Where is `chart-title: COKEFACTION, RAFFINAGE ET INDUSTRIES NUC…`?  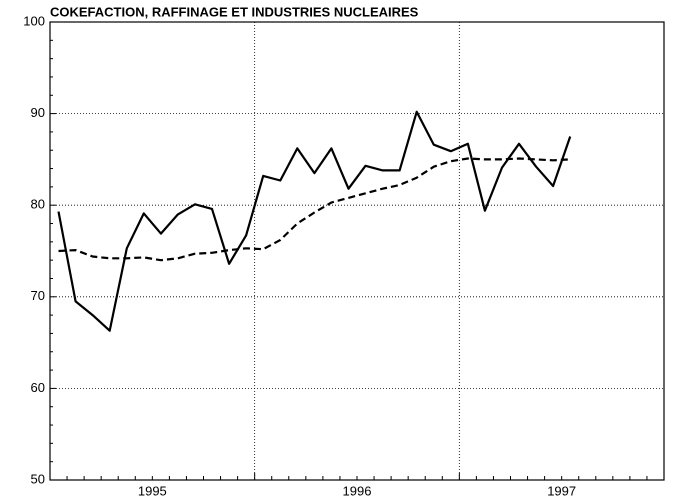
chart-title: COKEFACTION, RAFFINAGE ET INDUSTRIES NUC… is located at coordinates (234, 11).